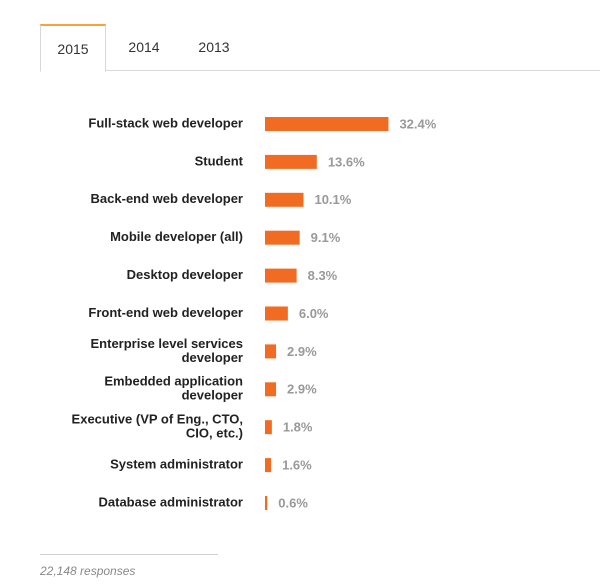  Describe the element at coordinates (314, 313) in the screenshot. I see `value-label: 6.0%` at that location.